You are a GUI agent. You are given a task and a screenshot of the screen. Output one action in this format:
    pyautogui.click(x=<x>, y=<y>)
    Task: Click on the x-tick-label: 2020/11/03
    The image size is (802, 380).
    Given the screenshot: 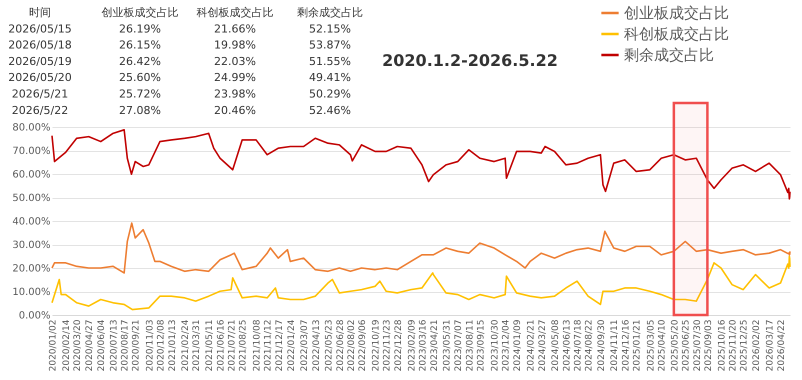 What is the action you would take?
    pyautogui.click(x=150, y=346)
    